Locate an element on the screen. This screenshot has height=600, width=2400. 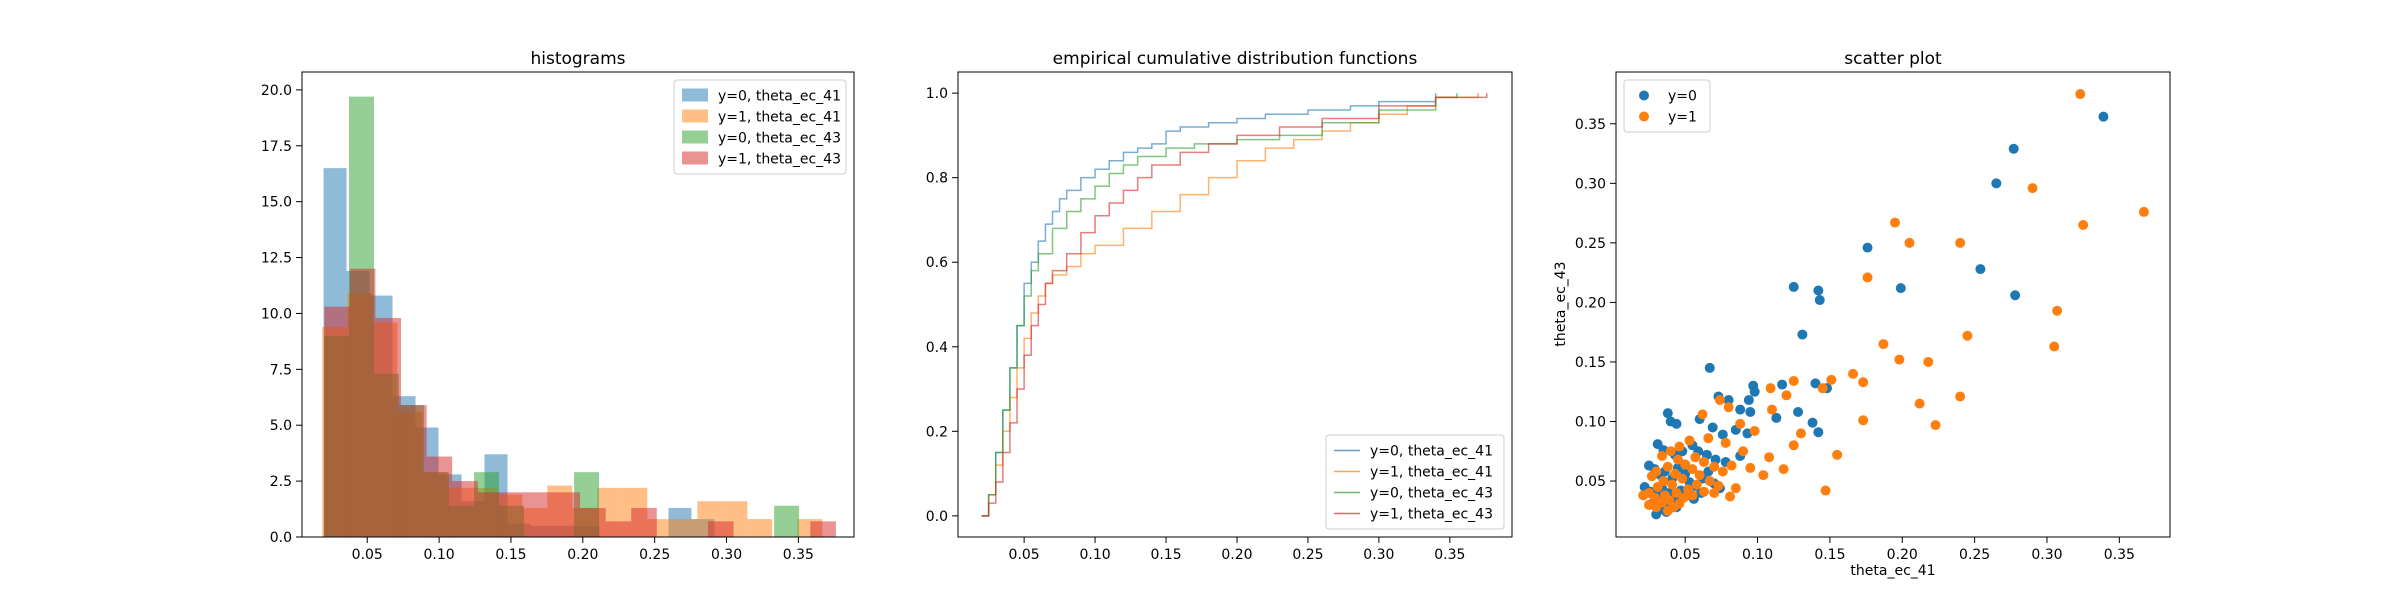
y-tick-label: 0.8 is located at coordinates (937, 179).